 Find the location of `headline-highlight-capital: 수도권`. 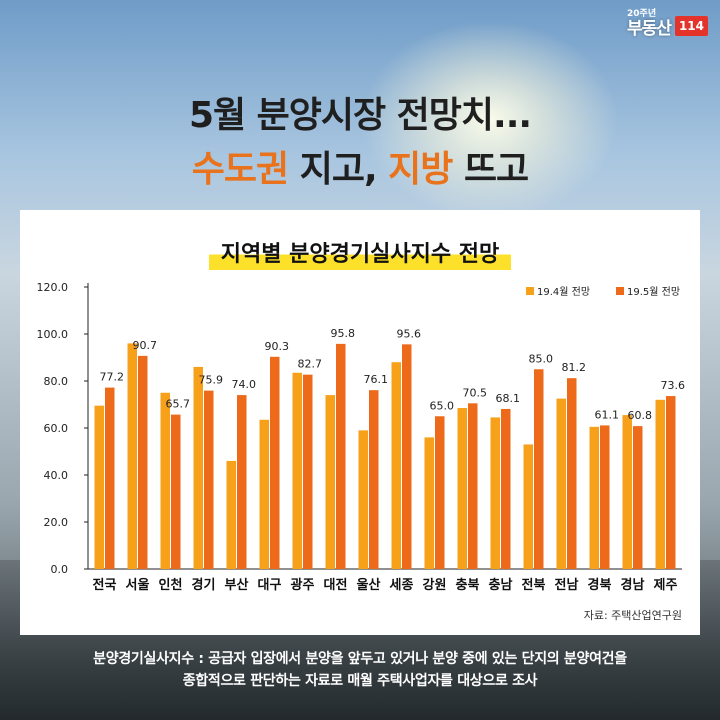

headline-highlight-capital: 수도권 is located at coordinates (240, 169).